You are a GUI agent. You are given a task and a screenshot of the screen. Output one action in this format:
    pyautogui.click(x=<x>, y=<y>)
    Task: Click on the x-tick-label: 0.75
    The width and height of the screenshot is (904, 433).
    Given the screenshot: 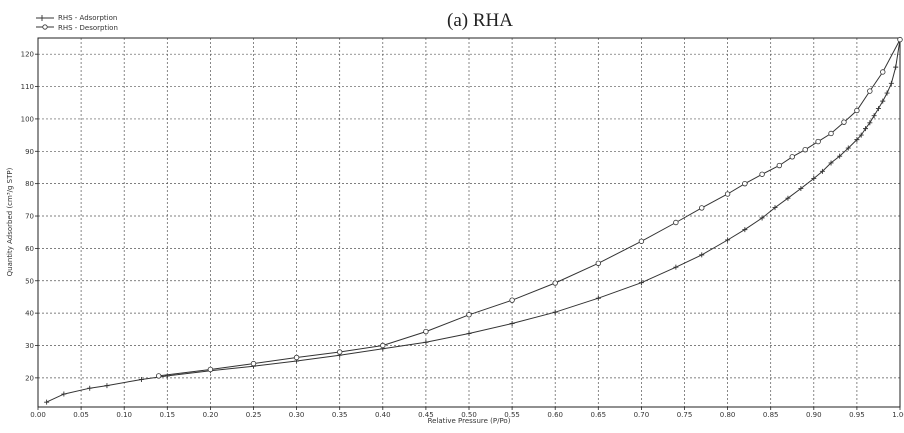 What is the action you would take?
    pyautogui.click(x=685, y=415)
    